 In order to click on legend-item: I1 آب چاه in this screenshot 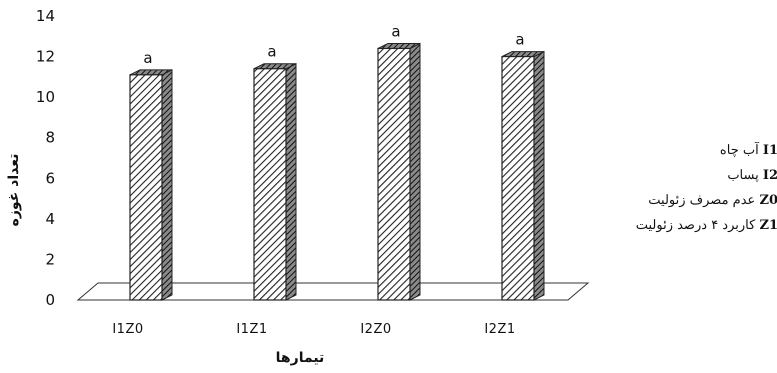, I will do `click(682, 150)`.